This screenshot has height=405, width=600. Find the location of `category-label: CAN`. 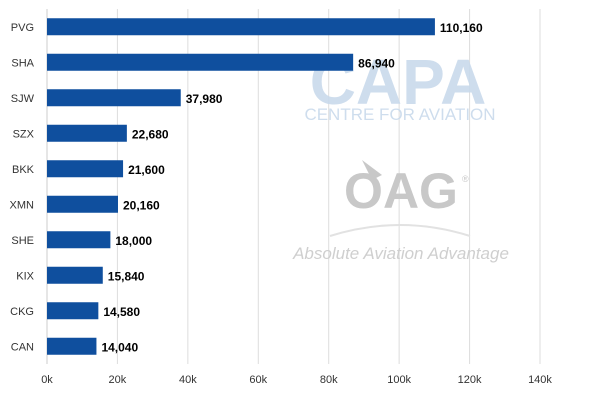

category-label: CAN is located at coordinates (22, 347).